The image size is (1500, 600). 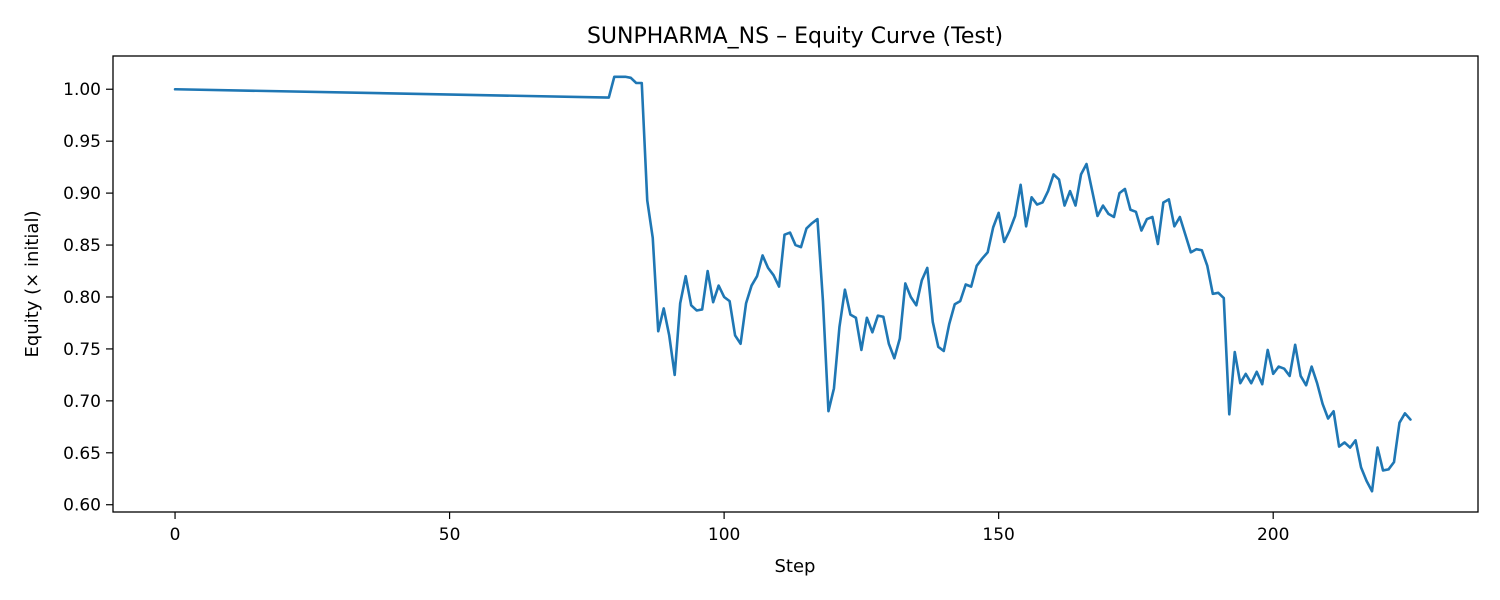 What do you see at coordinates (998, 535) in the screenshot?
I see `x-tick-label: 150` at bounding box center [998, 535].